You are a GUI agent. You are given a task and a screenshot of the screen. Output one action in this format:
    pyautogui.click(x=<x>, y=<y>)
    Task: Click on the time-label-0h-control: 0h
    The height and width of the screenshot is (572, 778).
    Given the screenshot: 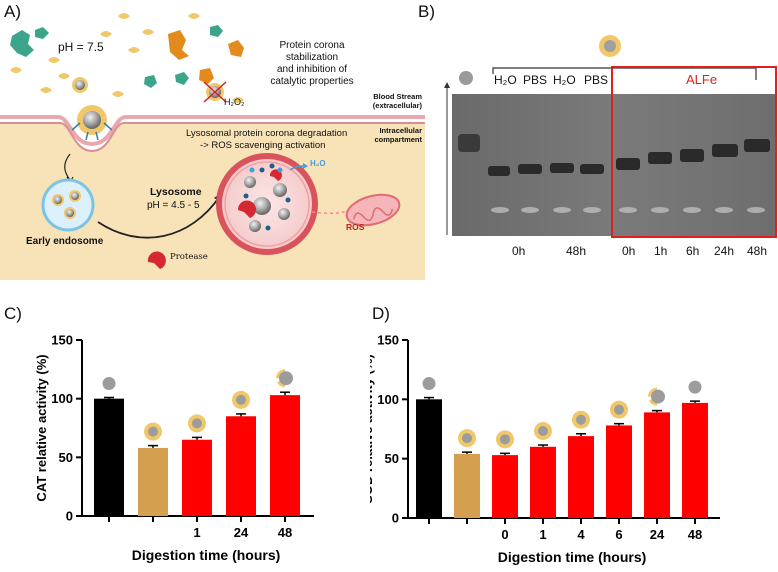 What is the action you would take?
    pyautogui.click(x=519, y=251)
    